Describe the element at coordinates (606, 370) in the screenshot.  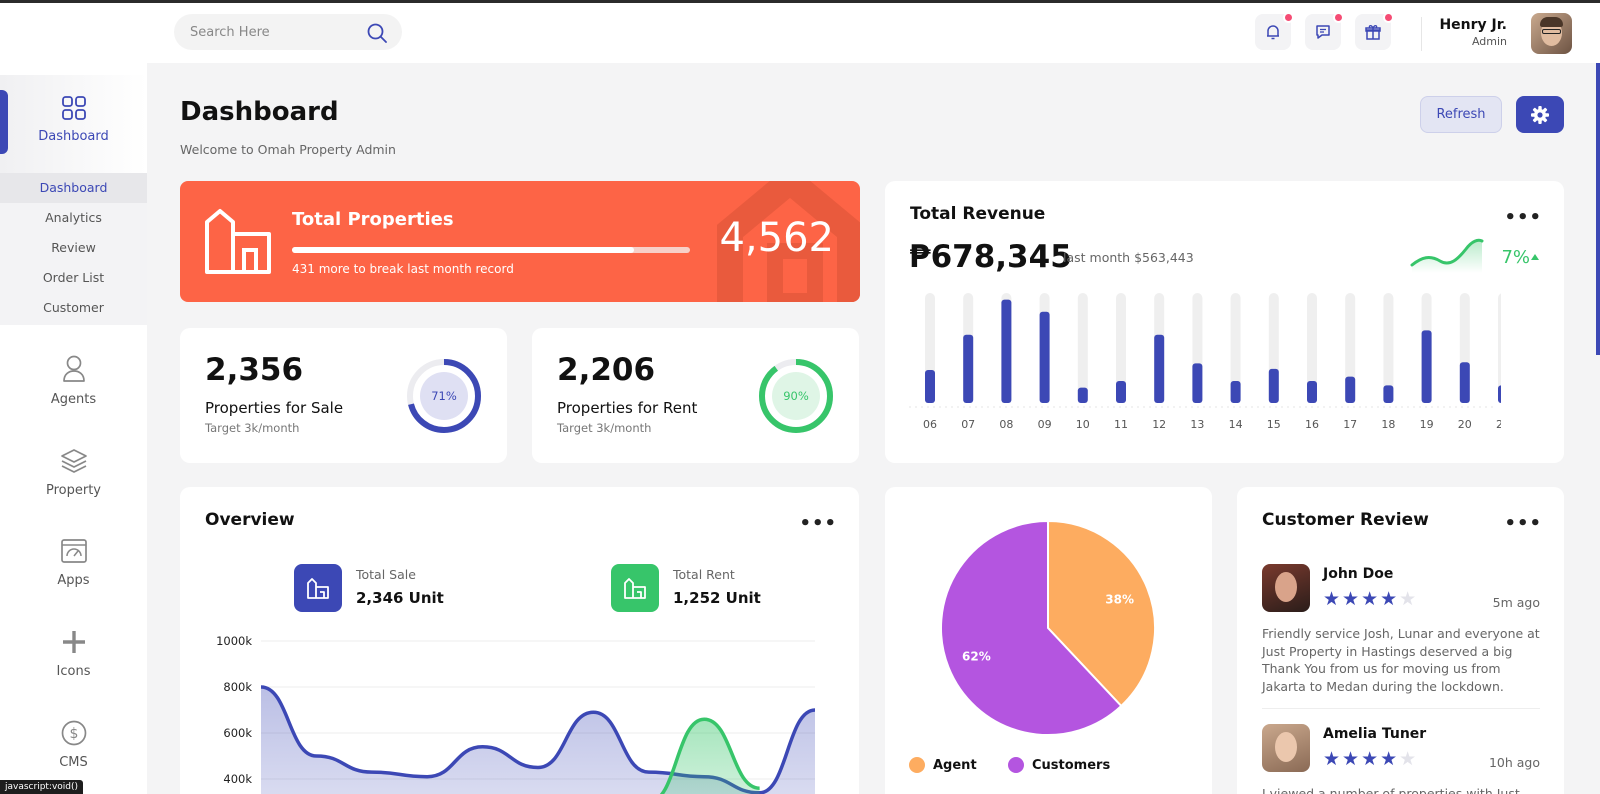
I see `rent-value: 2,206` at that location.